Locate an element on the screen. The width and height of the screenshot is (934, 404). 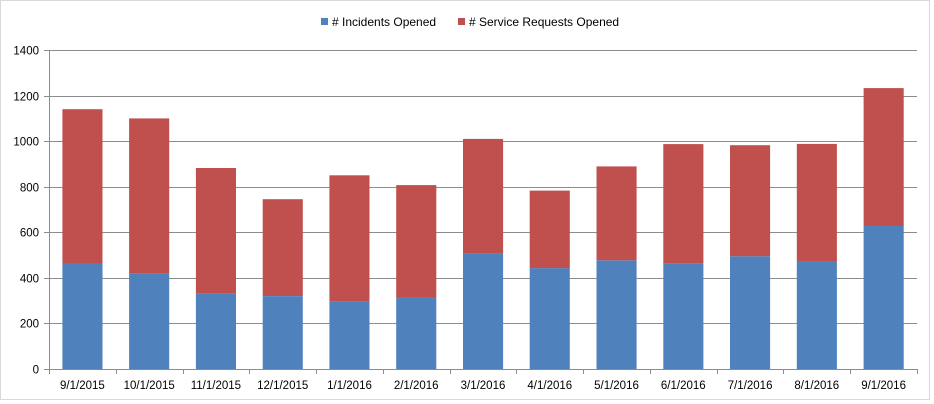
x-tick-label: 4/1/2016 is located at coordinates (549, 386).